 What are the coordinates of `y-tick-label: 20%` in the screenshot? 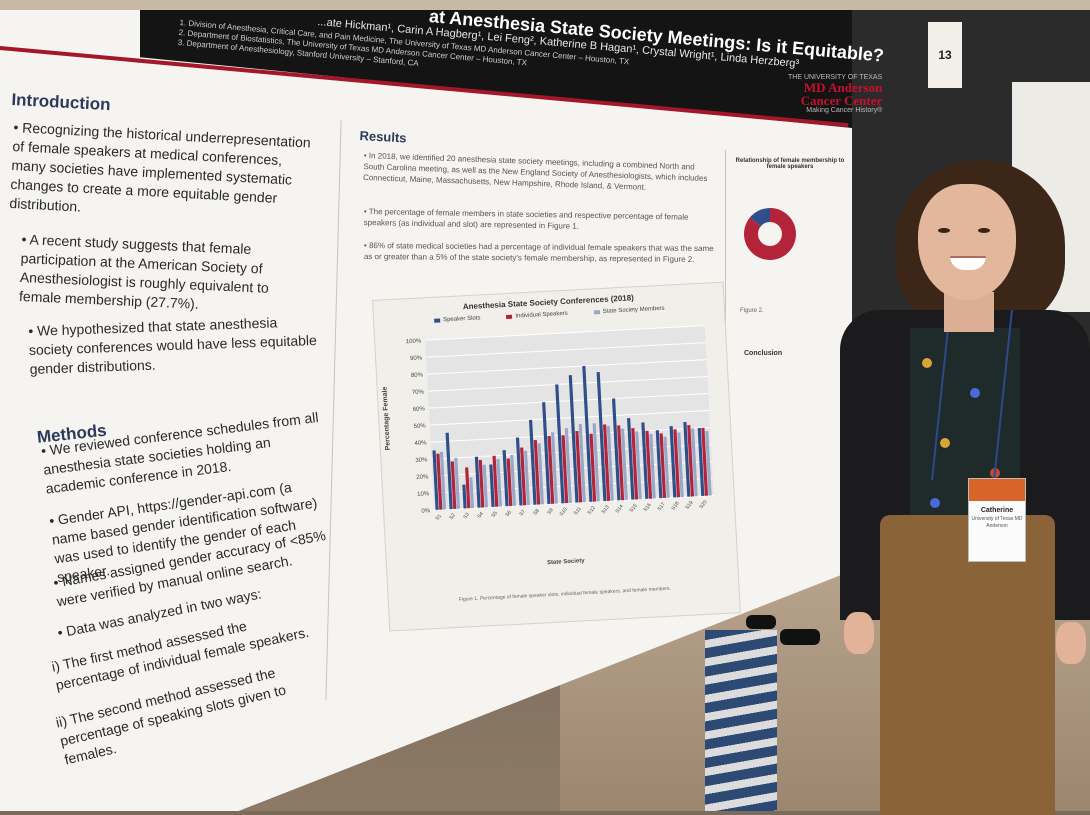 It's located at (422, 477).